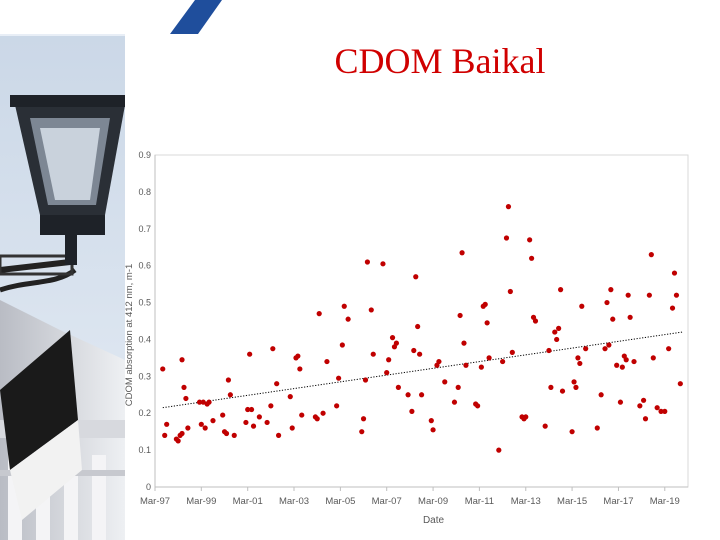  What do you see at coordinates (340, 501) in the screenshot?
I see `x-tick-label: Mar-05` at bounding box center [340, 501].